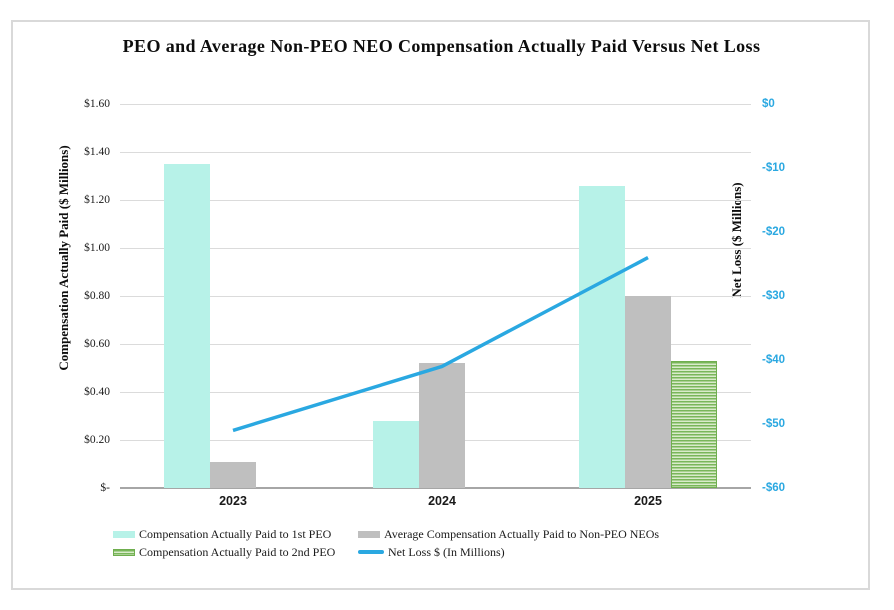 The height and width of the screenshot is (610, 894). Describe the element at coordinates (97, 152) in the screenshot. I see `y-axis-tick-label-left: $1.40` at that location.